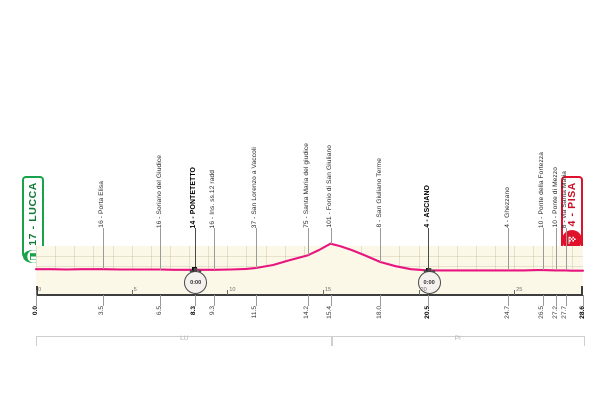 The width and height of the screenshot is (604, 402). What do you see at coordinates (582, 312) in the screenshot?
I see `axis-distance-label-14: 28.6` at bounding box center [582, 312].